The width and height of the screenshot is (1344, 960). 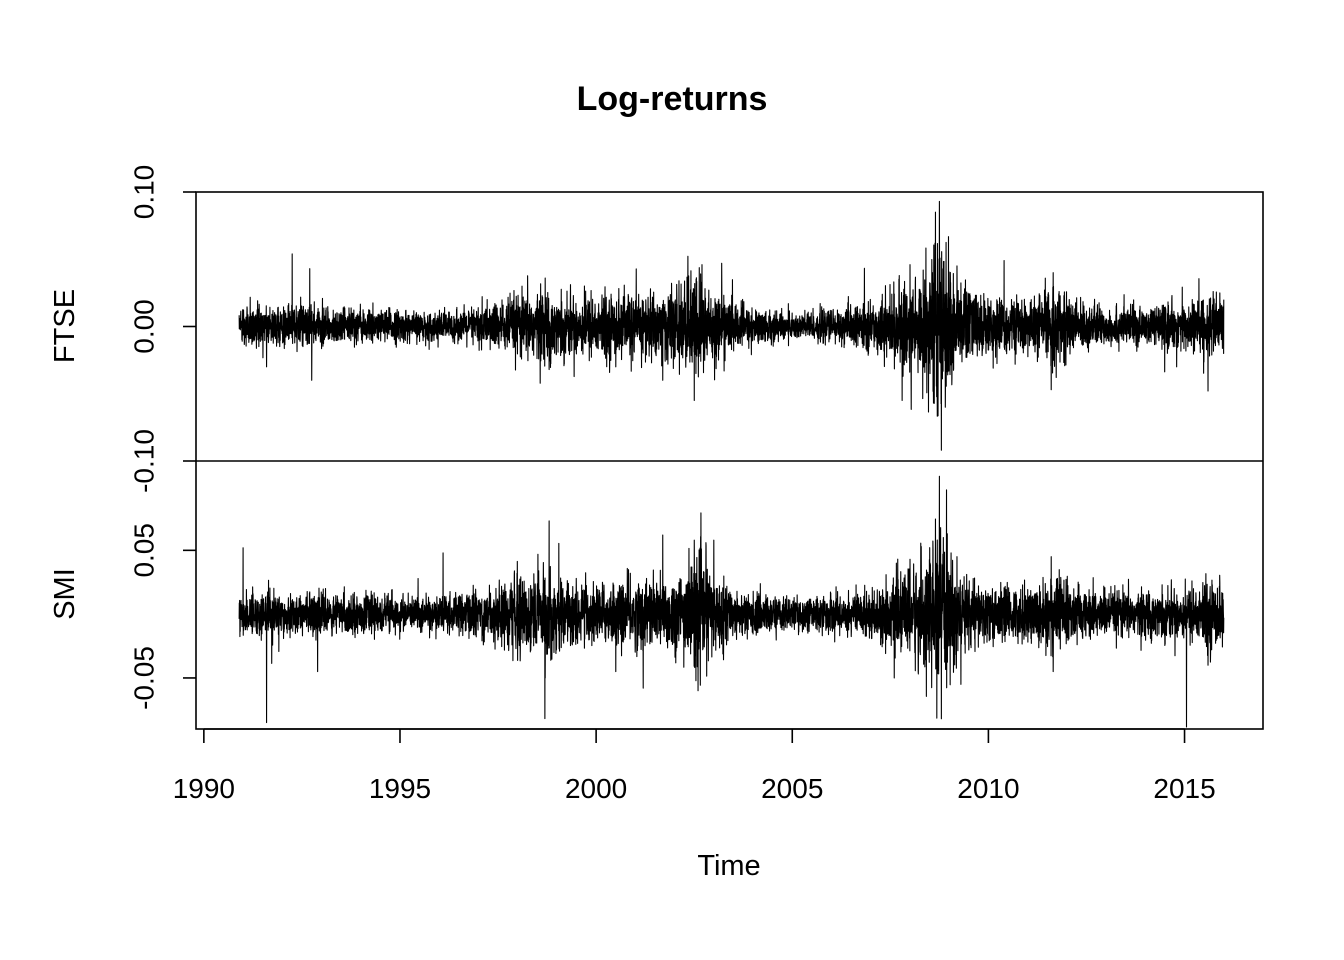 I want to click on x-tick-label: 2015, so click(x=1184, y=788).